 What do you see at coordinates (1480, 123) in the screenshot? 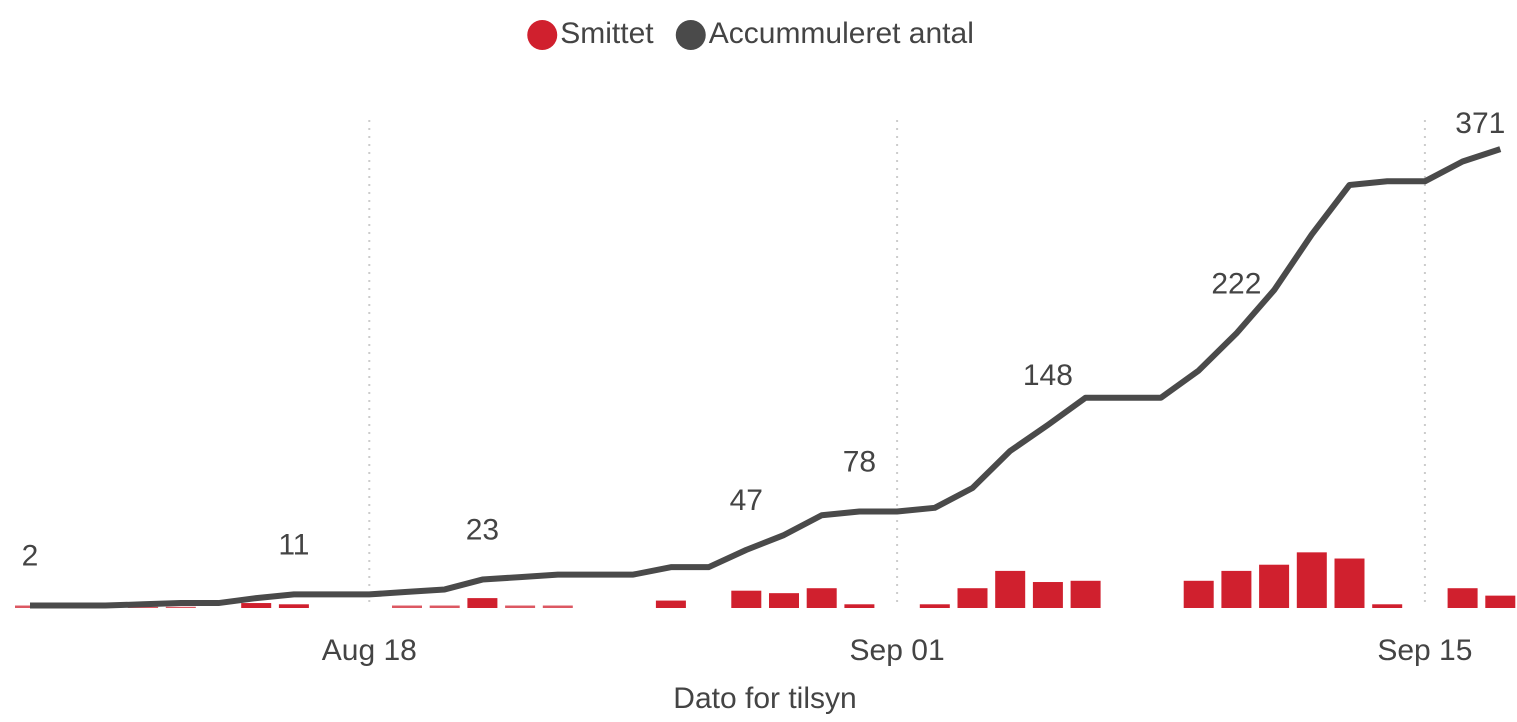
I see `data-label: 371` at bounding box center [1480, 123].